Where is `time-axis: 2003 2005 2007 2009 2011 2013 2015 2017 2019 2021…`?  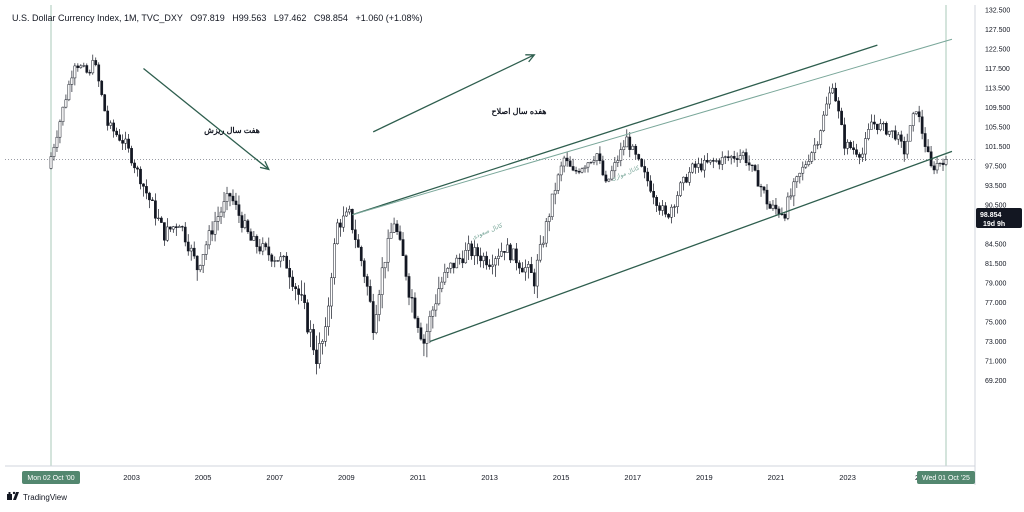 time-axis: 2003 2005 2007 2009 2011 2013 2015 2017 2019 2021… is located at coordinates (523, 477).